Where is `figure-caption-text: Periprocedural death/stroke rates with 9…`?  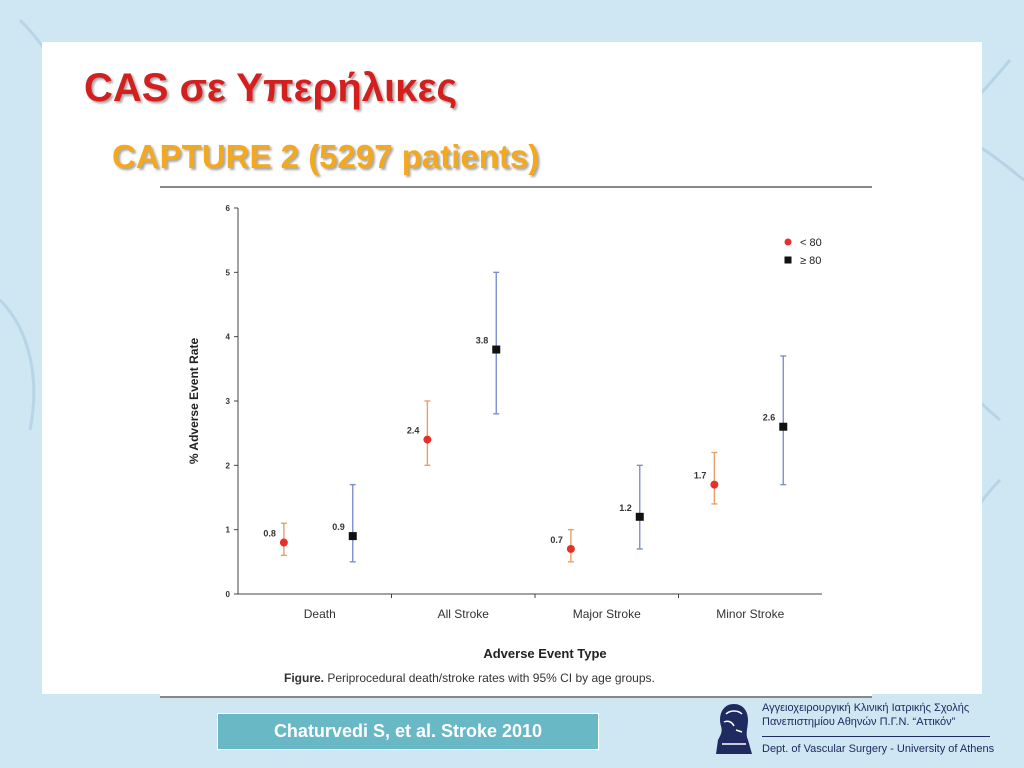
figure-caption-text: Periprocedural death/stroke rates with 9… is located at coordinates (491, 678).